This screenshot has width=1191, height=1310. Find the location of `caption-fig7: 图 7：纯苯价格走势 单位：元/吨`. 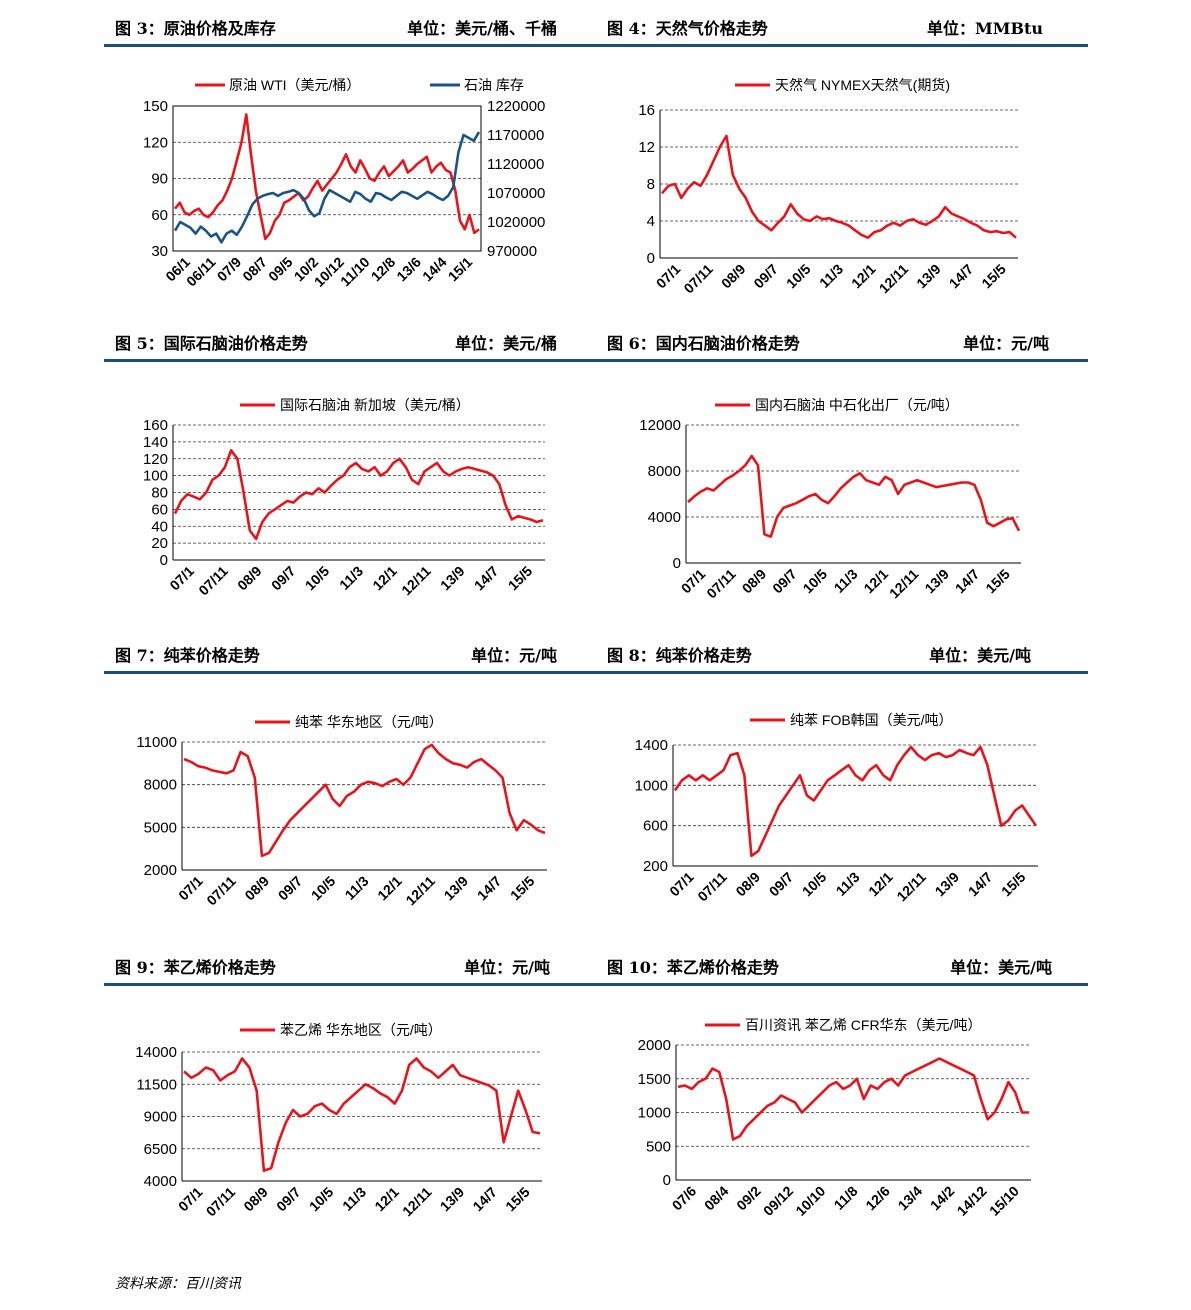

caption-fig7: 图 7：纯苯价格走势 单位：元/吨 is located at coordinates (336, 656).